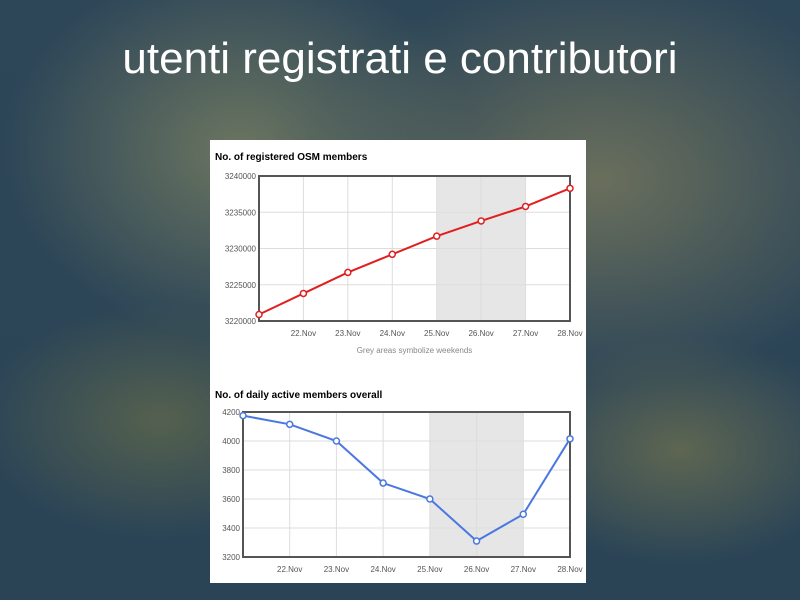 This screenshot has width=800, height=600. Describe the element at coordinates (415, 350) in the screenshot. I see `chart-note: Grey areas symbolize weekends` at that location.